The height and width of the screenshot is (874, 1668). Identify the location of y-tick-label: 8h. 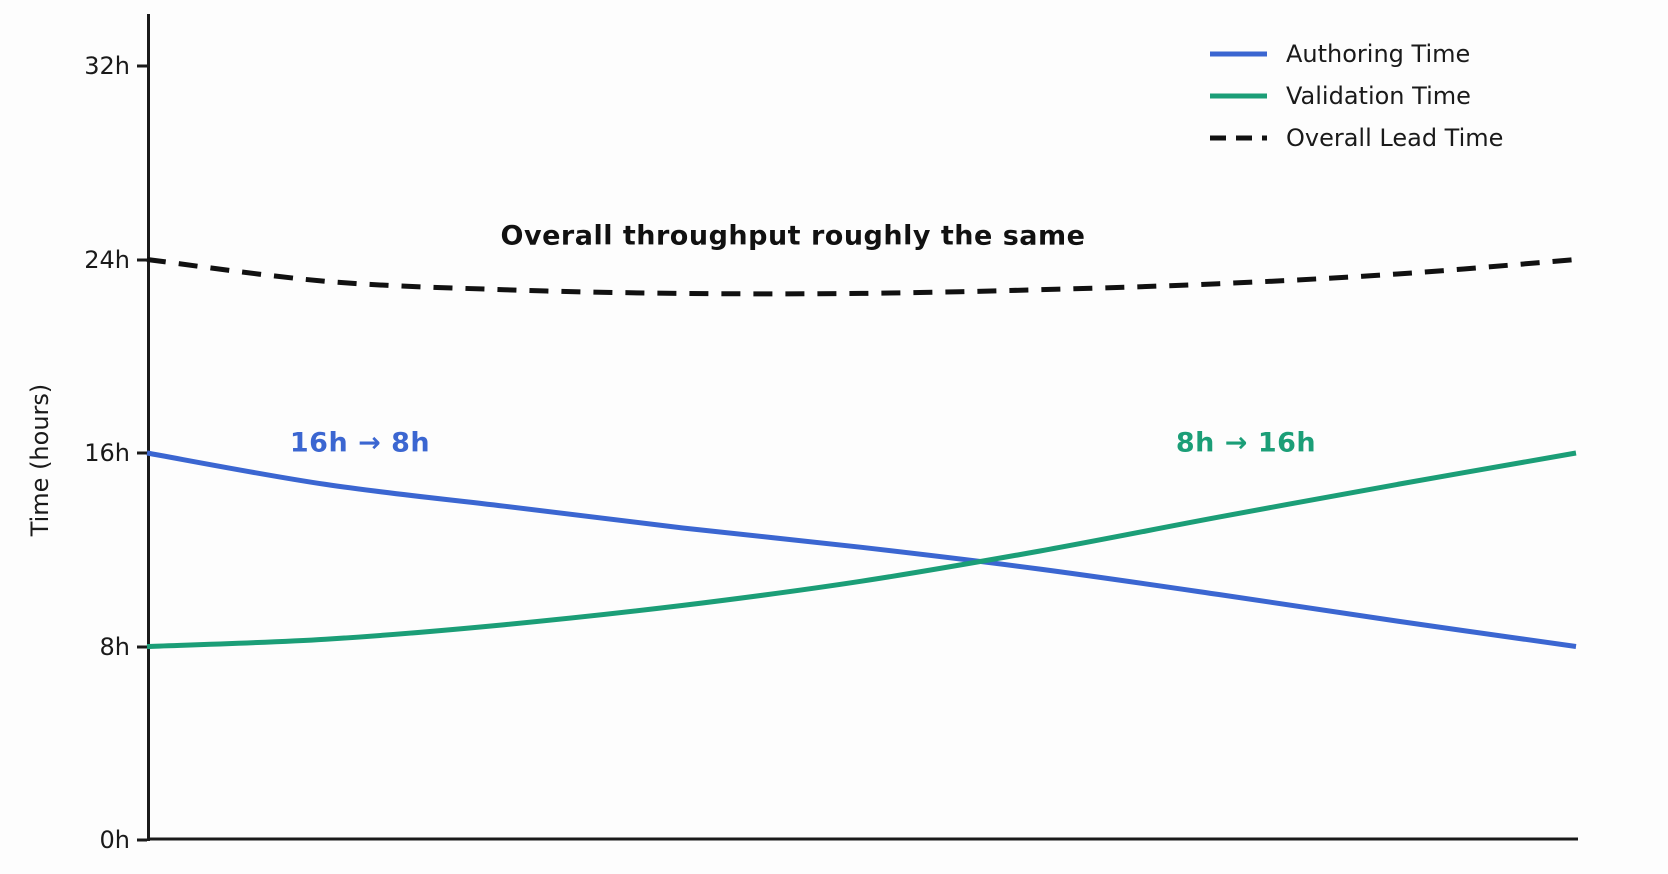
(114, 646).